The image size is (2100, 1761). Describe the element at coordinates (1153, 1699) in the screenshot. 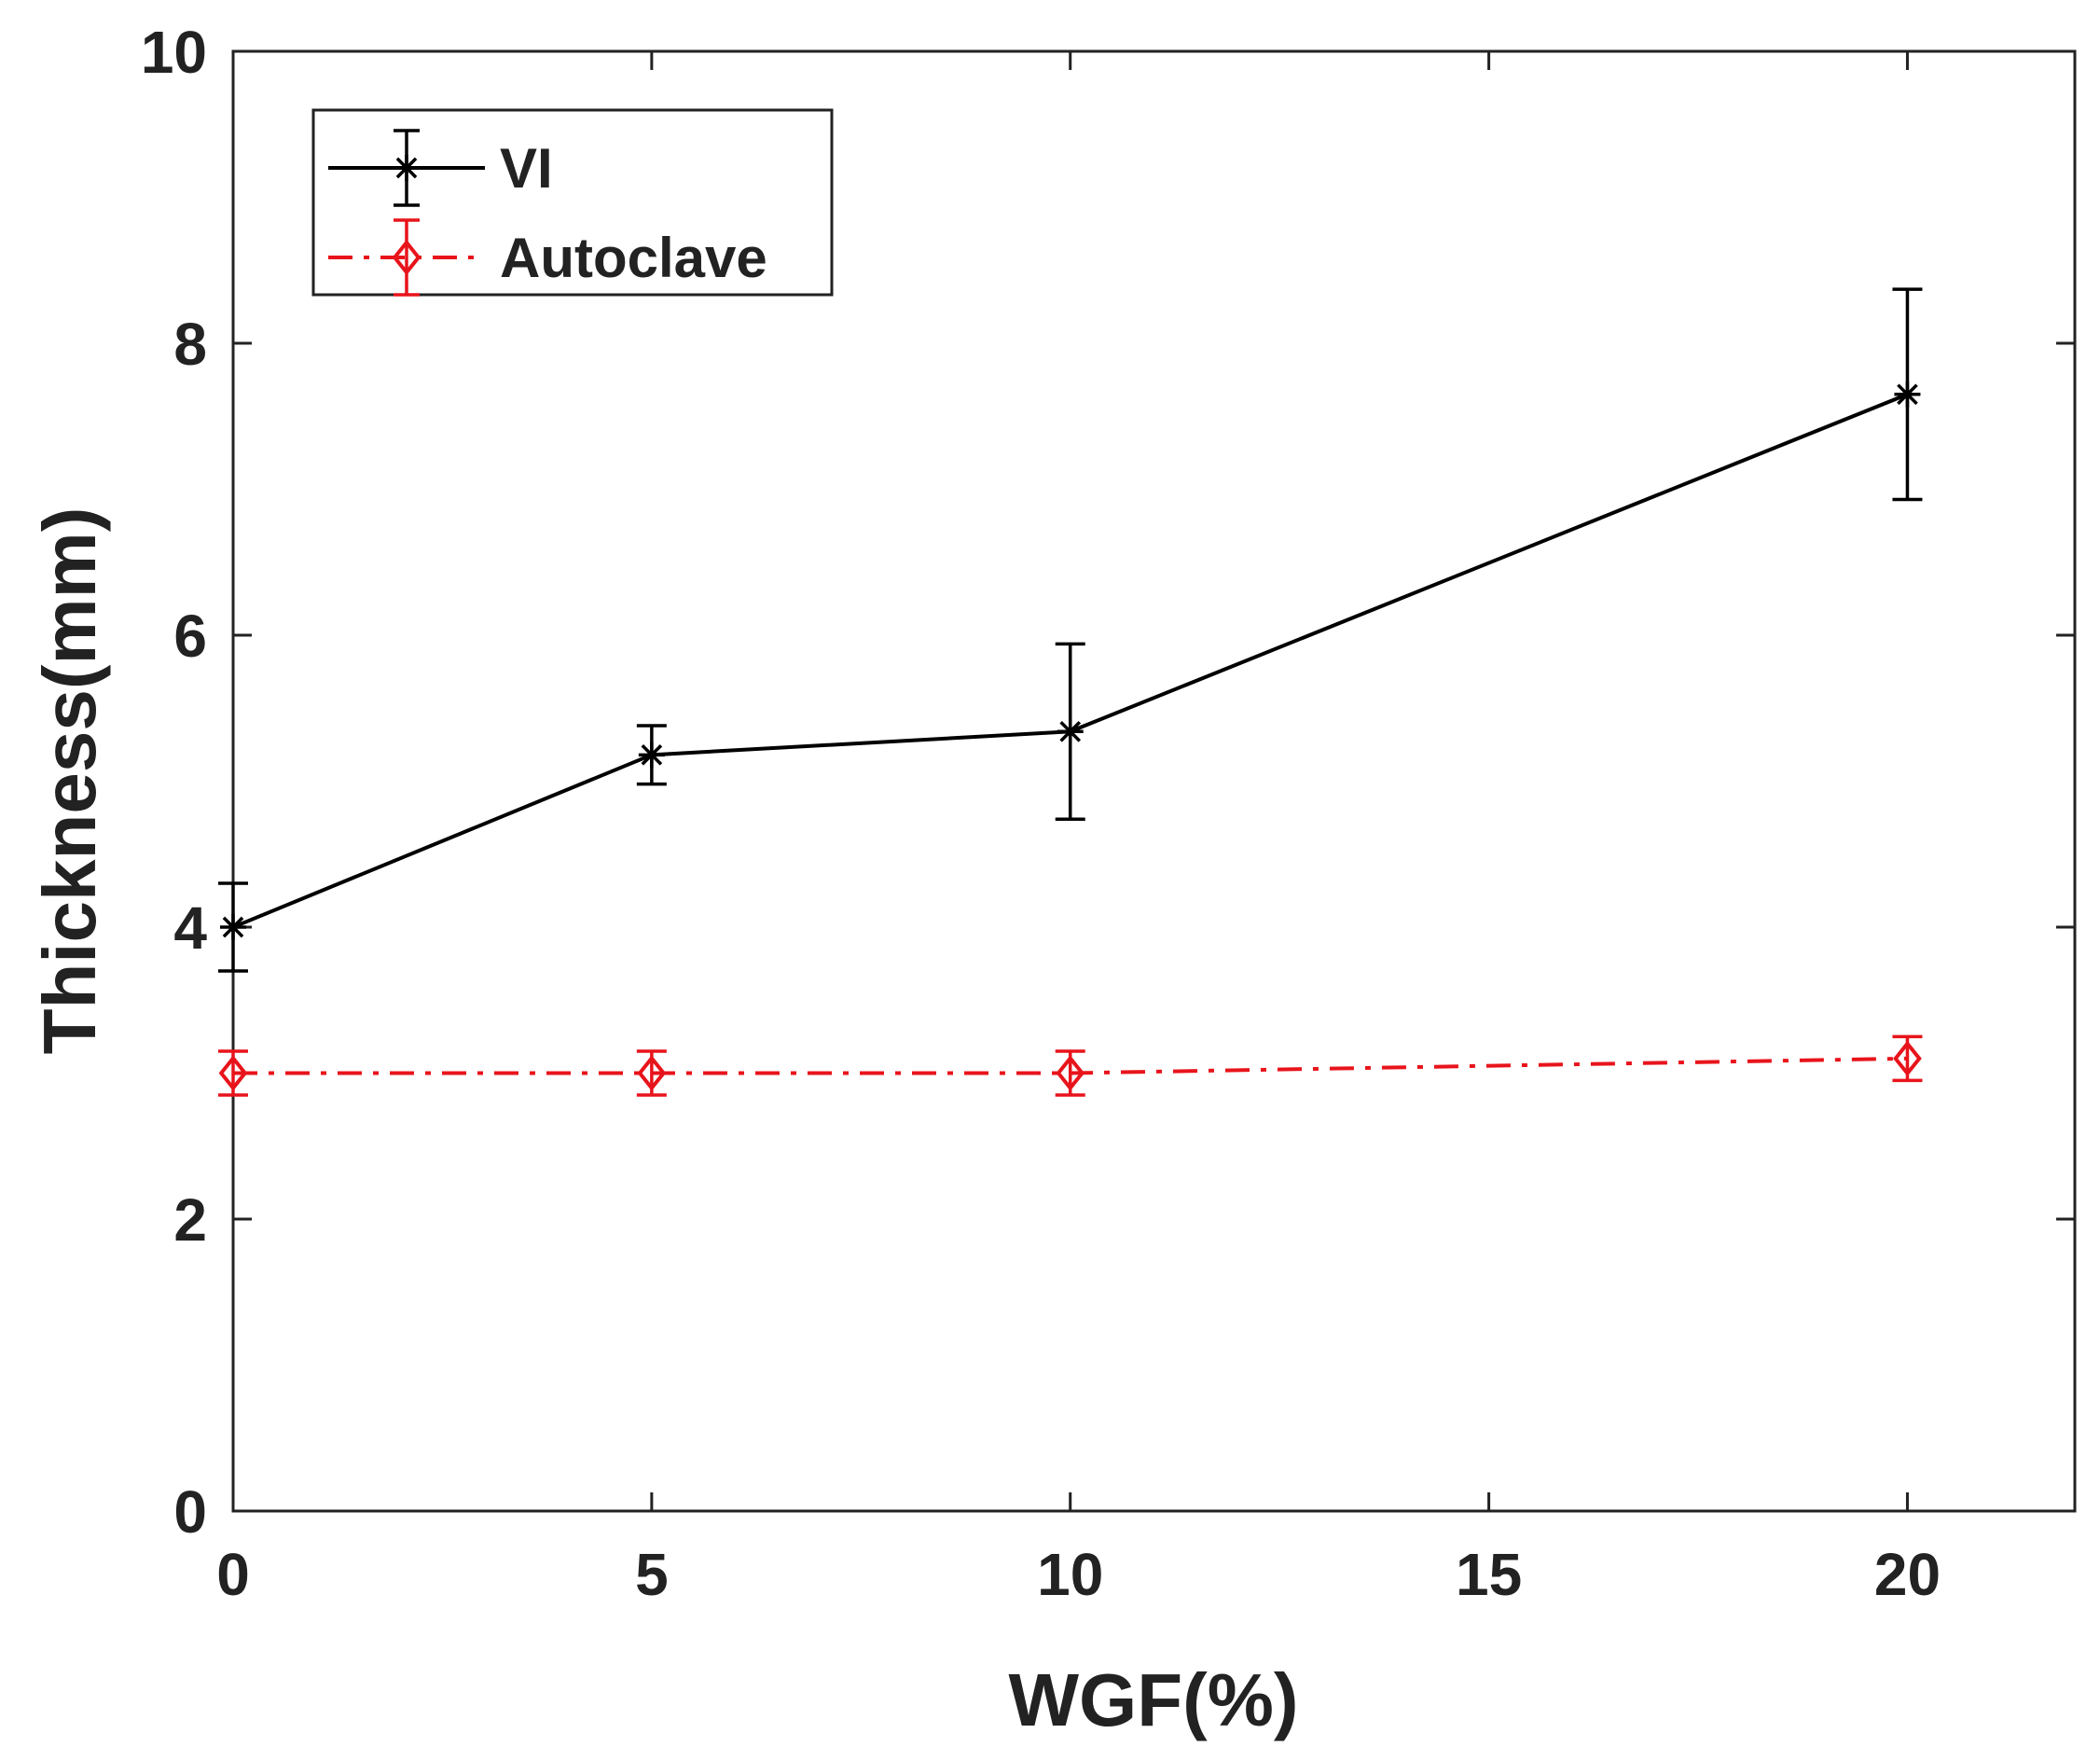

I see `x-axis-title: WGF(%)` at that location.